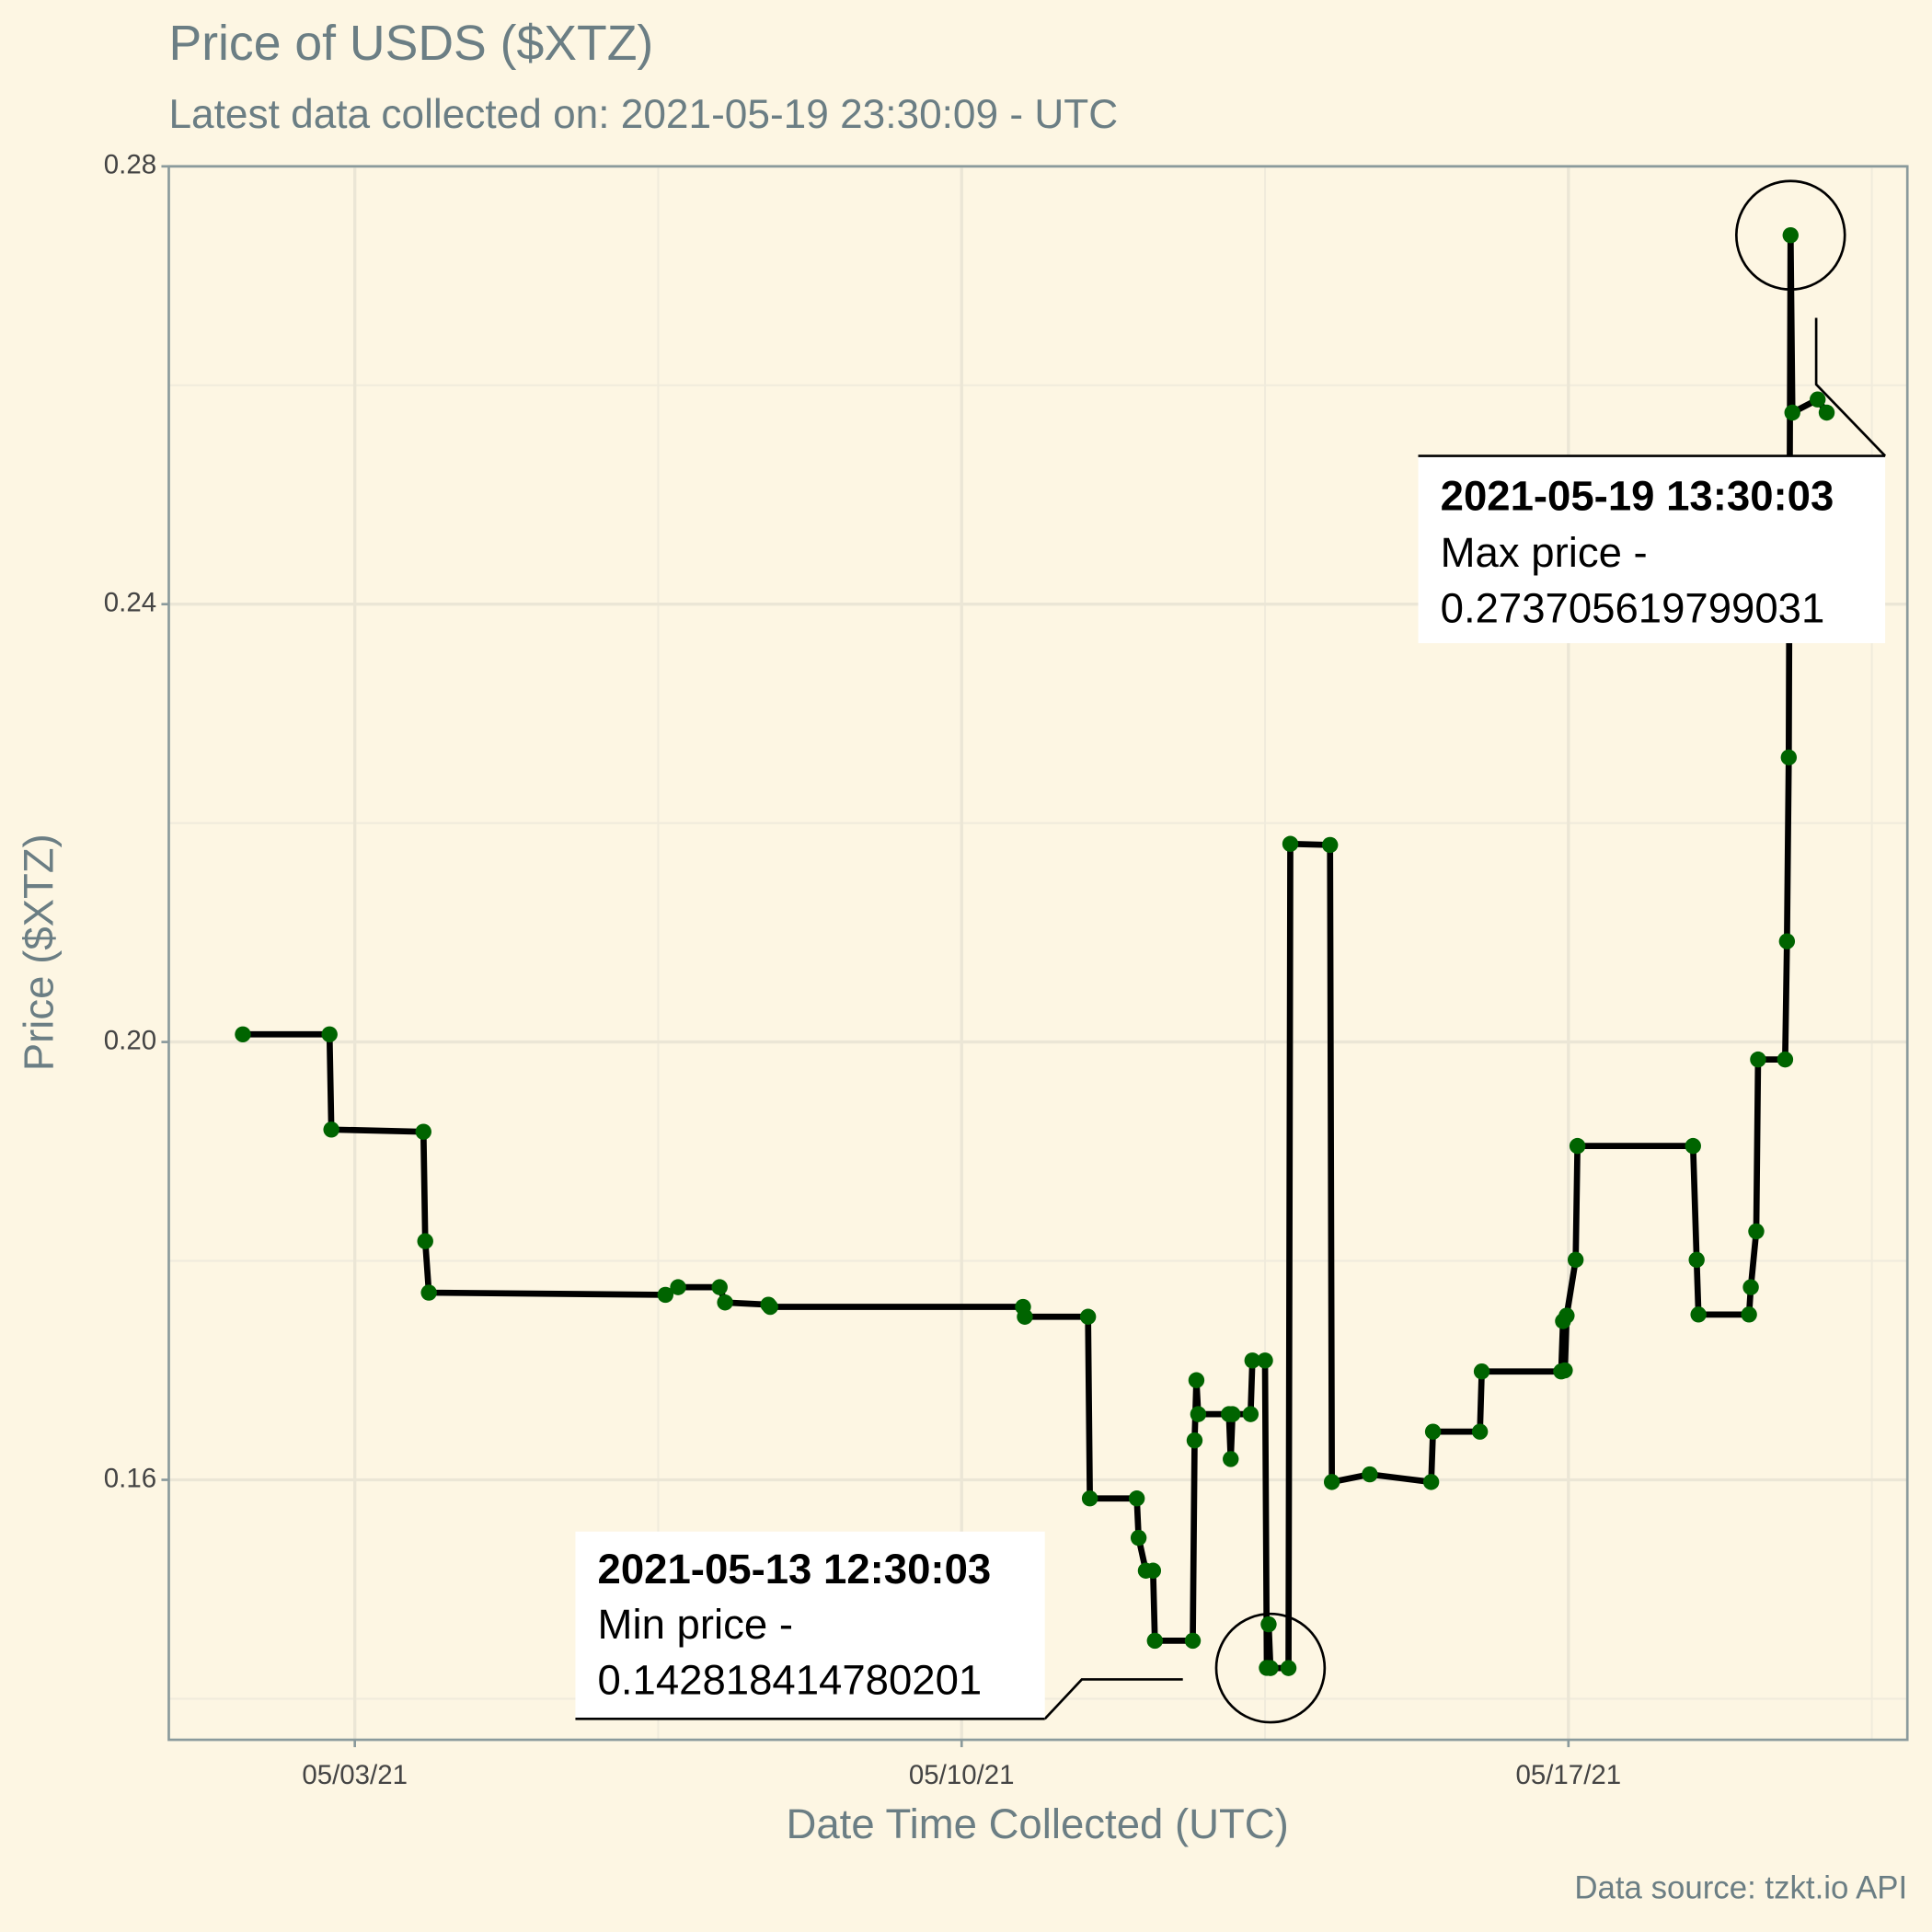 This screenshot has height=1932, width=1932. I want to click on x-tick-label: 05/03/21, so click(355, 1775).